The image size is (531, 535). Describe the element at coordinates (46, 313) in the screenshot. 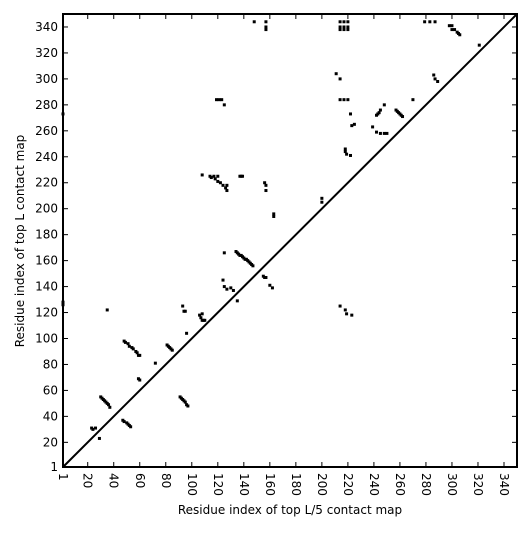

I see `y-tick-label: 120` at that location.